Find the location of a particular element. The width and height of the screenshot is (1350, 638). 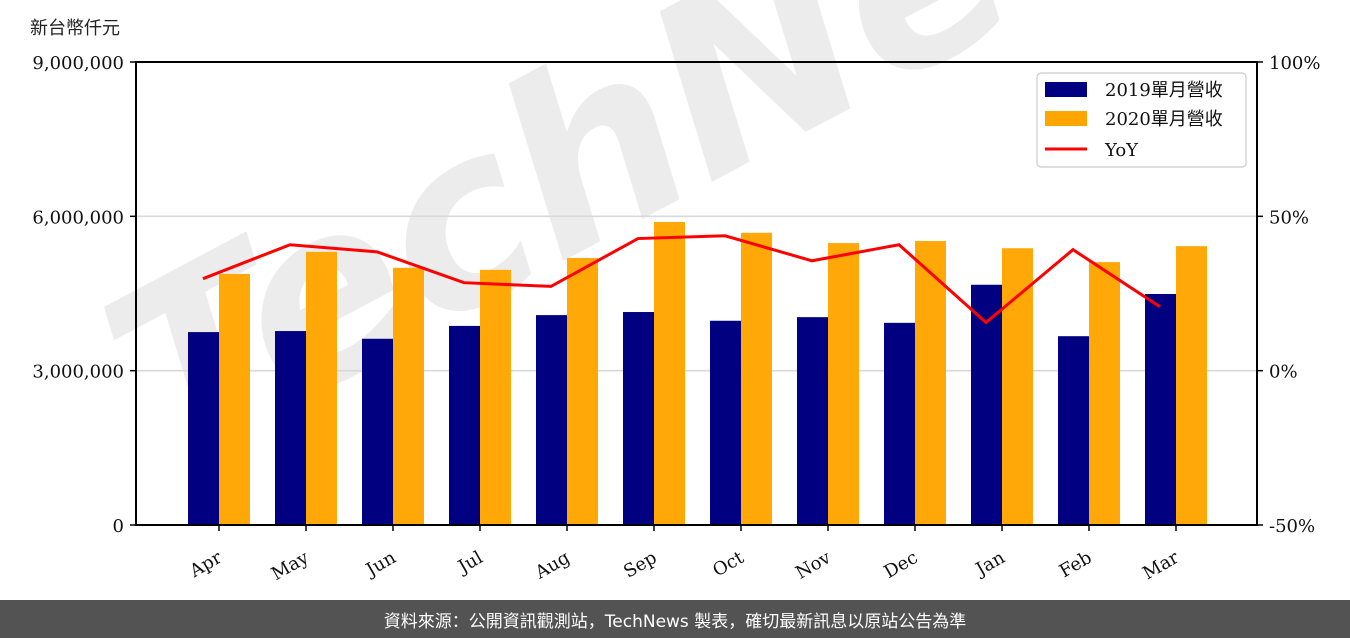

x-tick-label: Dec is located at coordinates (901, 565).